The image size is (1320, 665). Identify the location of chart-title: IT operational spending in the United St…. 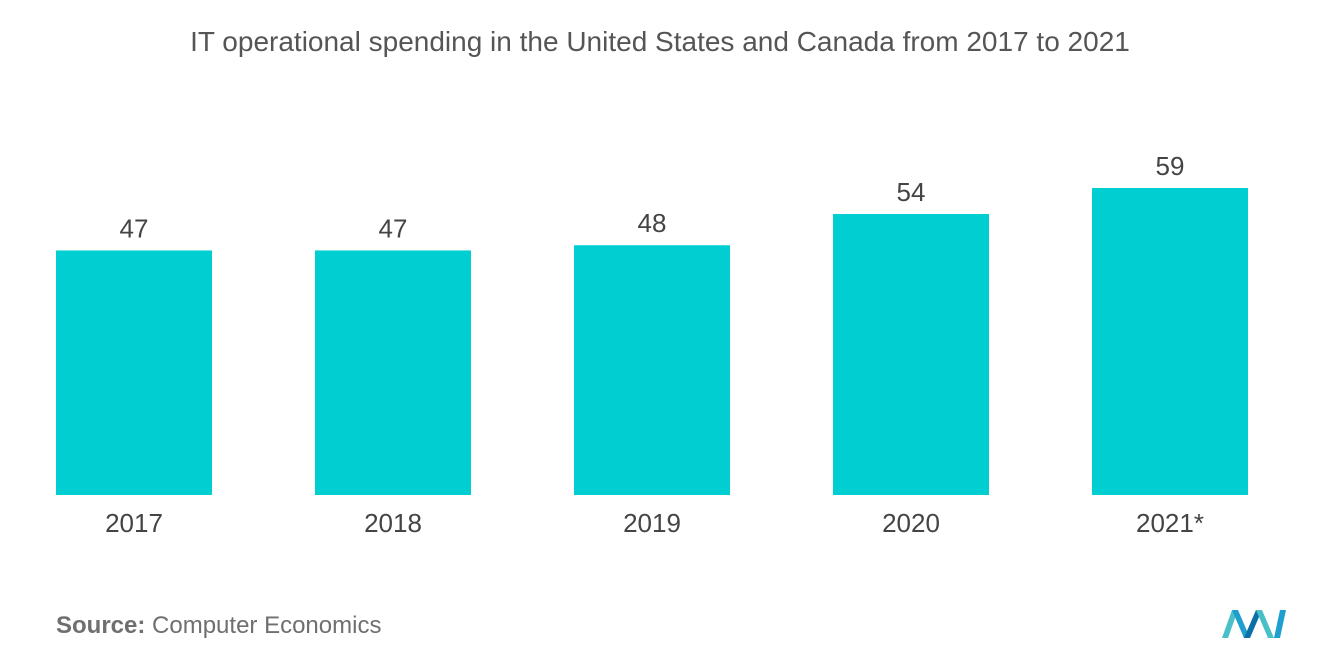
(660, 41).